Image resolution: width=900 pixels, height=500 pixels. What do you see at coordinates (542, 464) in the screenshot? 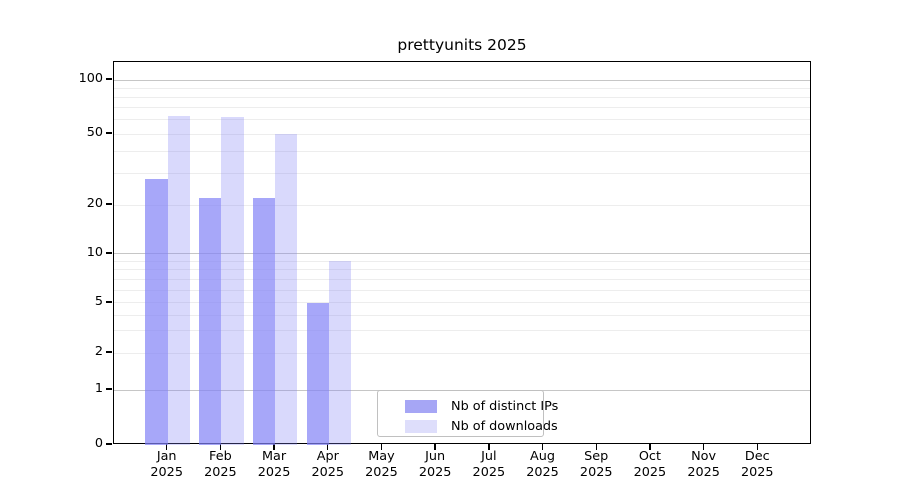
I see `x-tick-label: Aug 2025` at bounding box center [542, 464].